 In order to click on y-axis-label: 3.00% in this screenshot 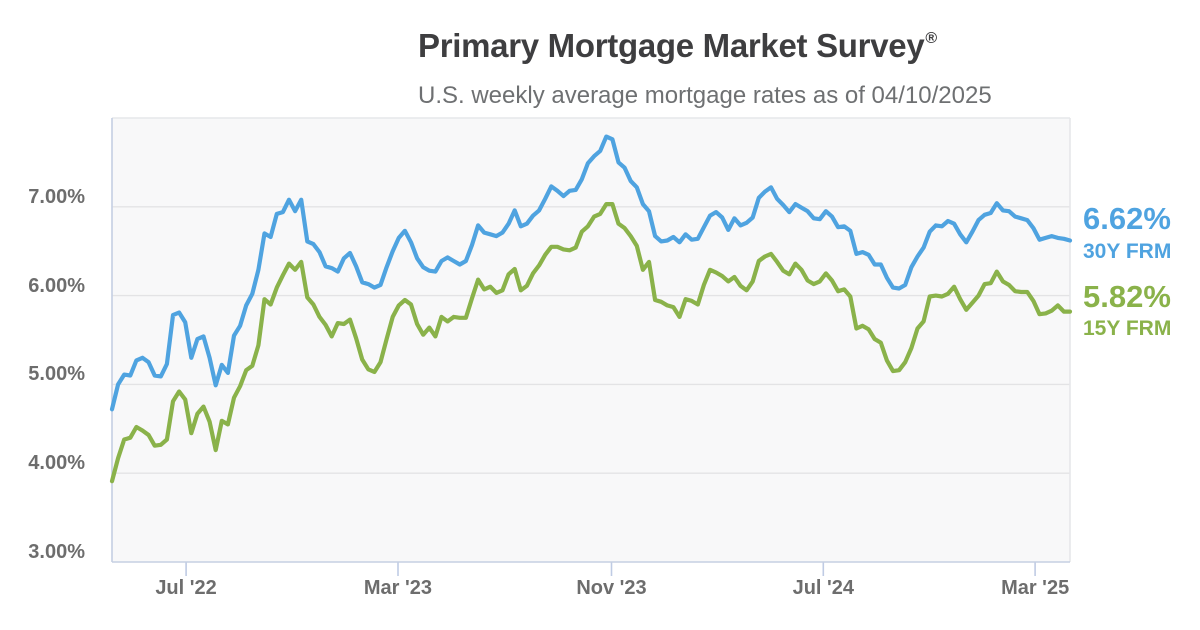, I will do `click(56, 552)`.